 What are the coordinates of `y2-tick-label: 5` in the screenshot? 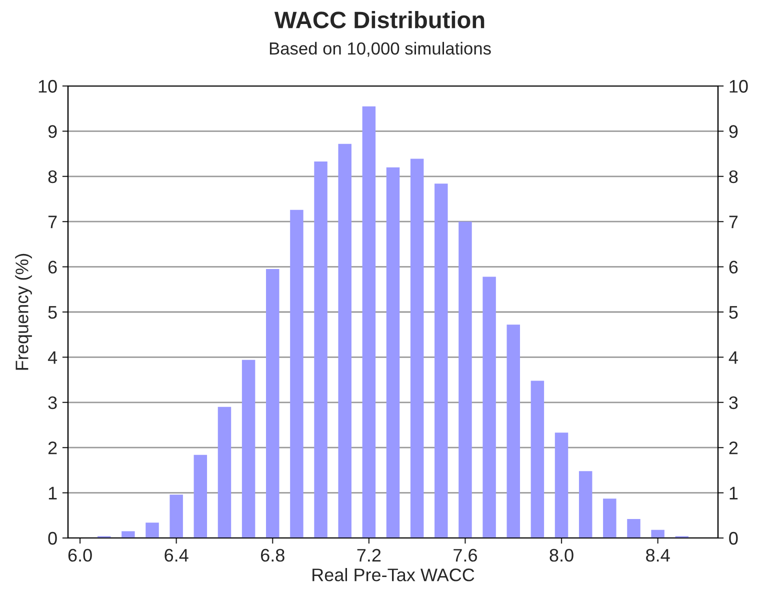 It's located at (733, 312).